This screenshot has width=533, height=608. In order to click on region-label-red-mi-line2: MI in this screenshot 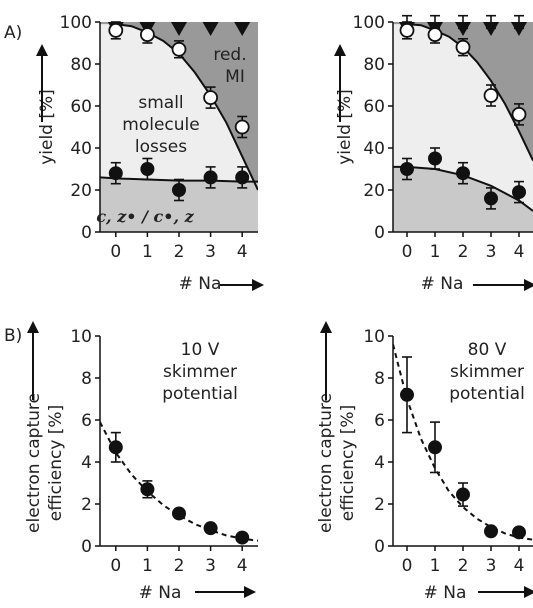, I will do `click(235, 77)`.